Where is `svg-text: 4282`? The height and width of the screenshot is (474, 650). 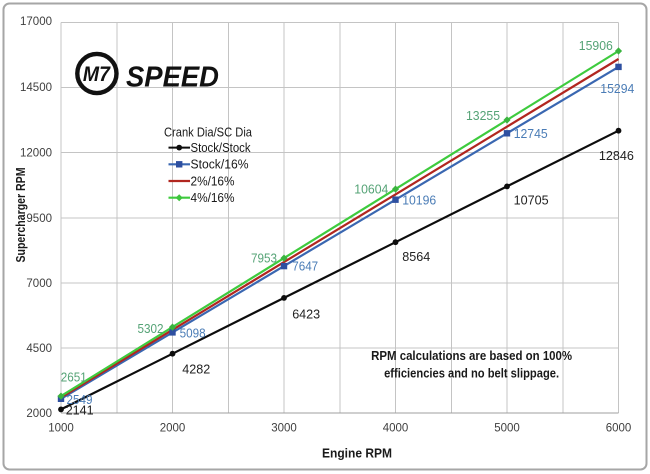 svg-text: 4282 is located at coordinates (196, 369).